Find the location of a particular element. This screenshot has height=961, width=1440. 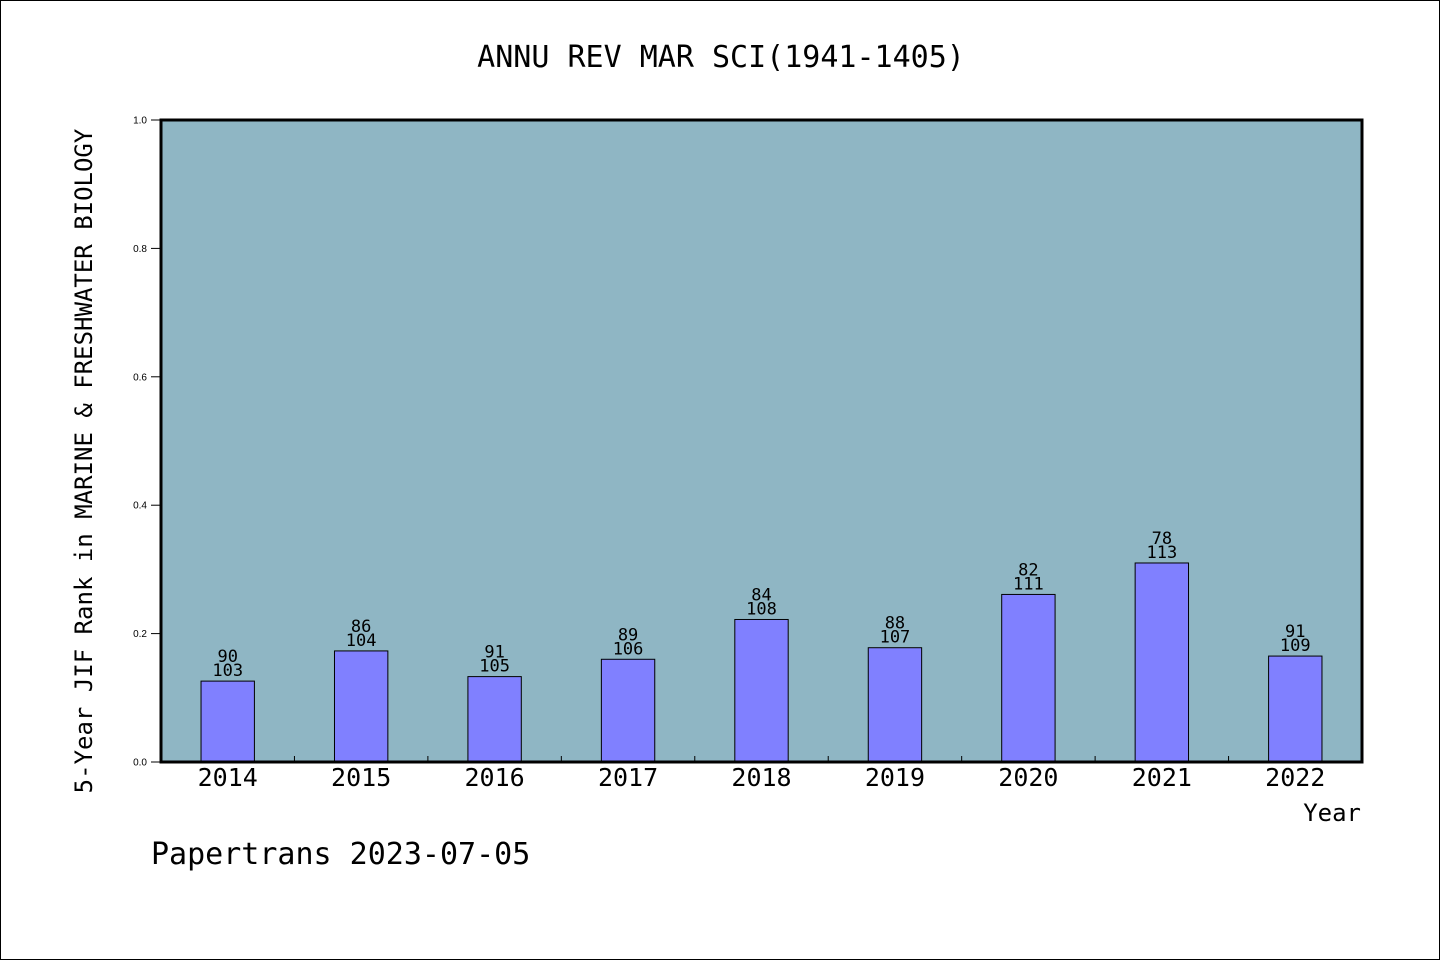

bar-rank-label-2015: 86 is located at coordinates (361, 627).